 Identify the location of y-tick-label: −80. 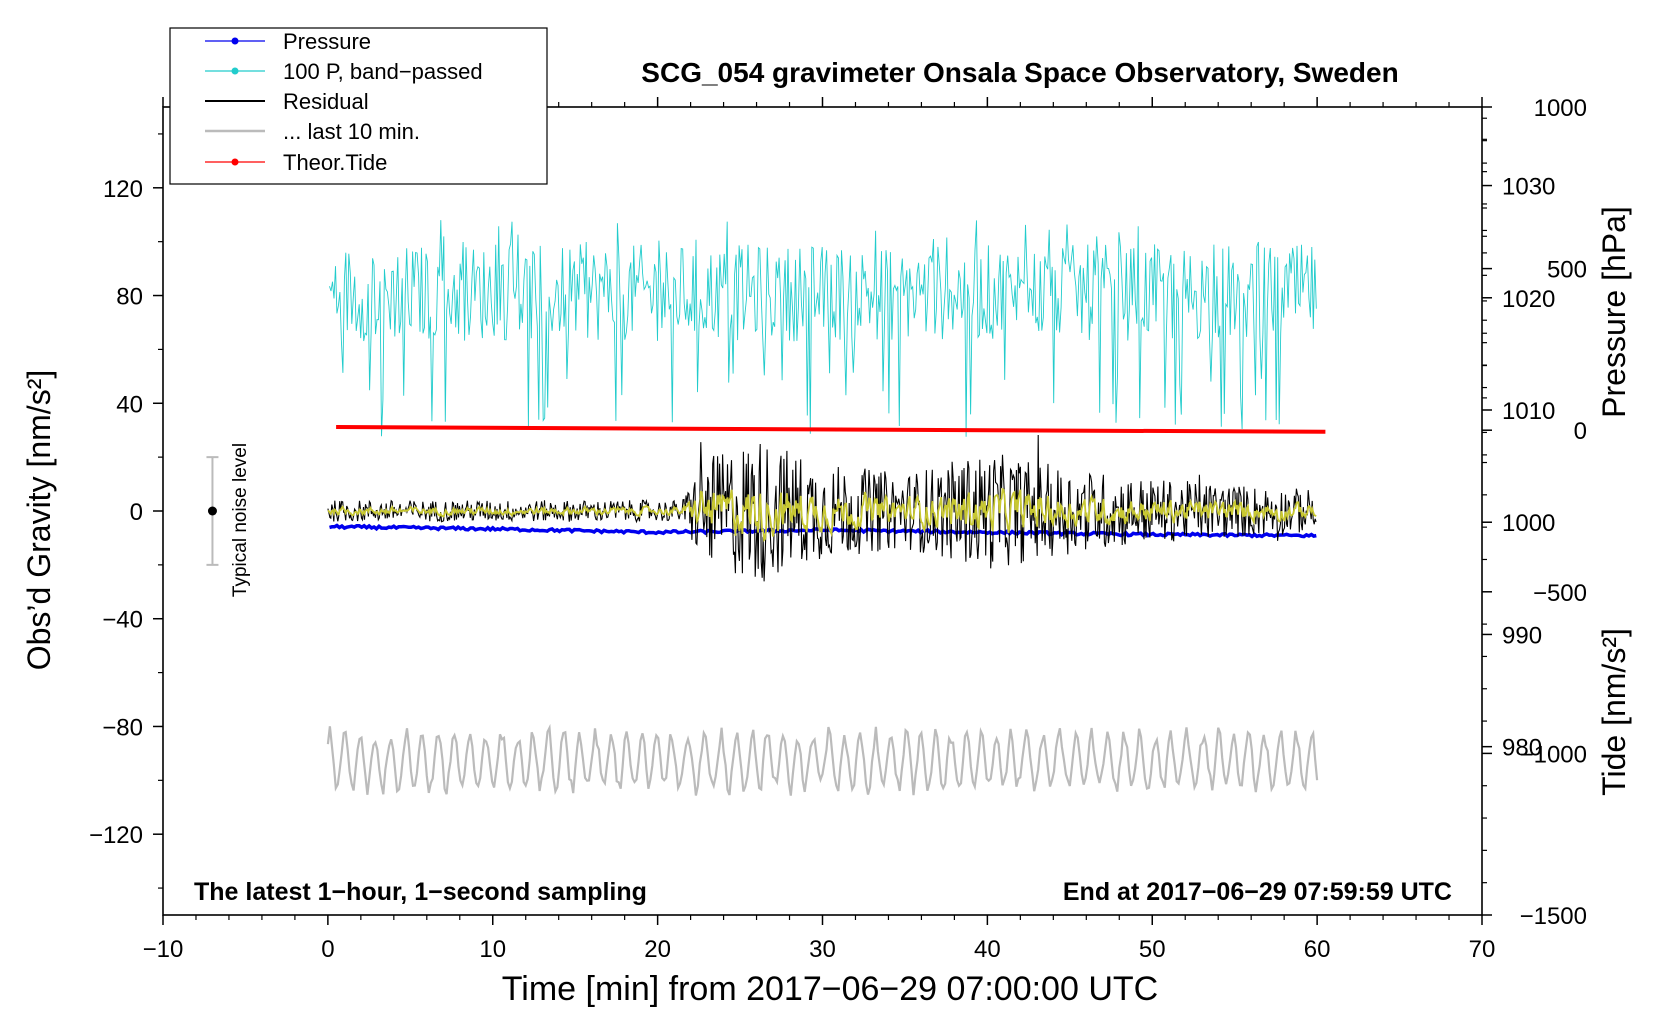
(122, 727).